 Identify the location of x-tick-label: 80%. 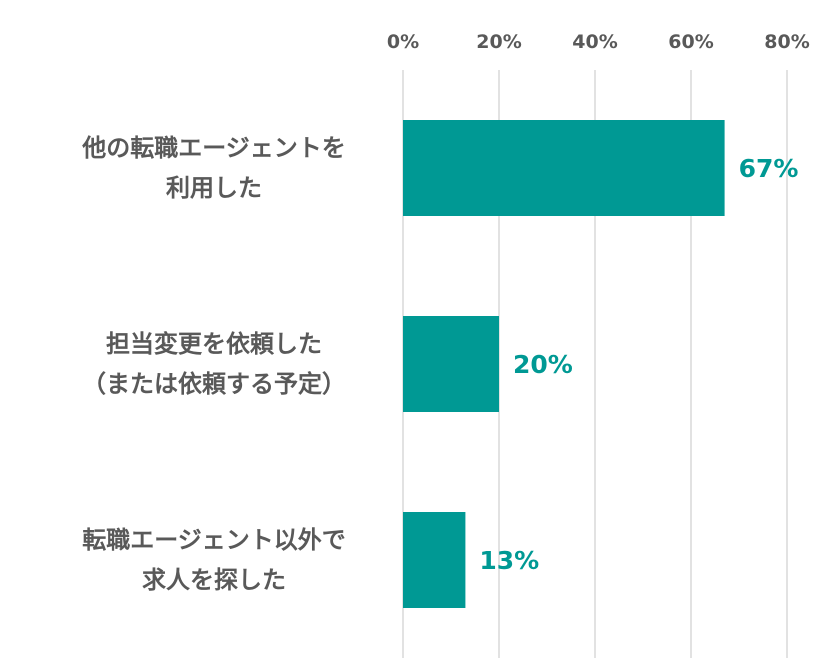
(786, 42).